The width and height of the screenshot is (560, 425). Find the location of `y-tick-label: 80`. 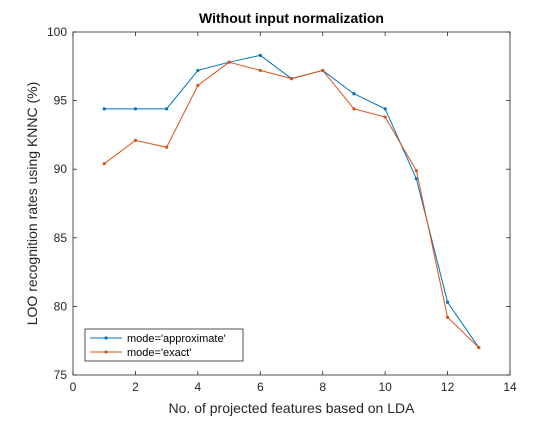

y-tick-label: 80 is located at coordinates (61, 306).